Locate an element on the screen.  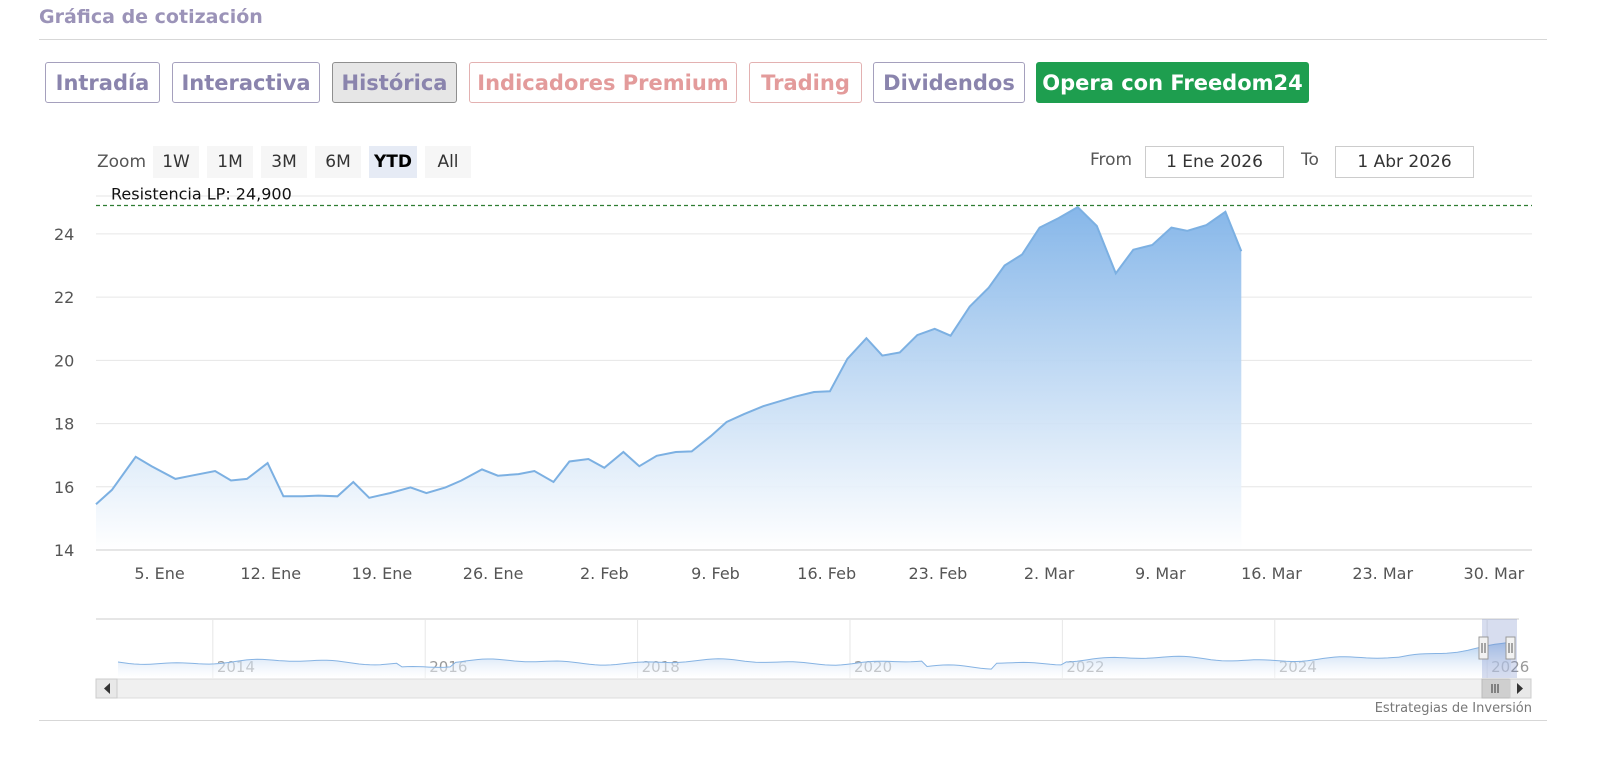
x-tick-label: 12. Ene is located at coordinates (270, 573).